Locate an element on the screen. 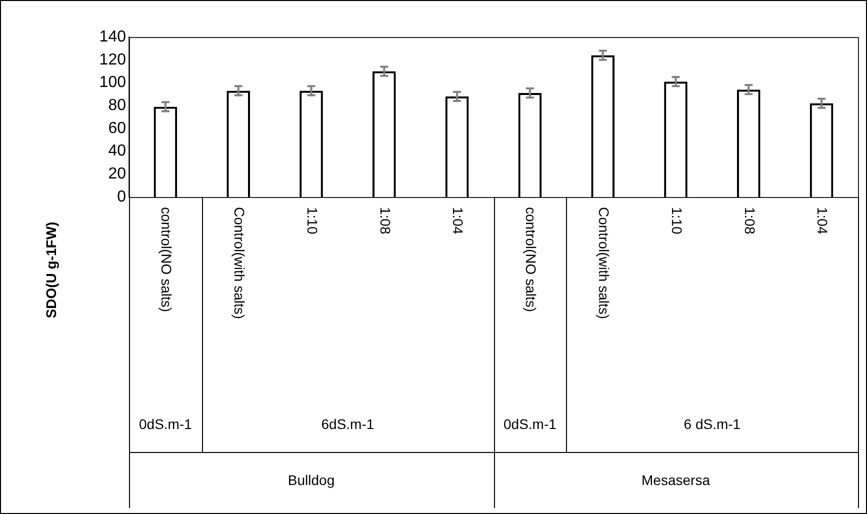  text: Mesasersa is located at coordinates (676, 480).